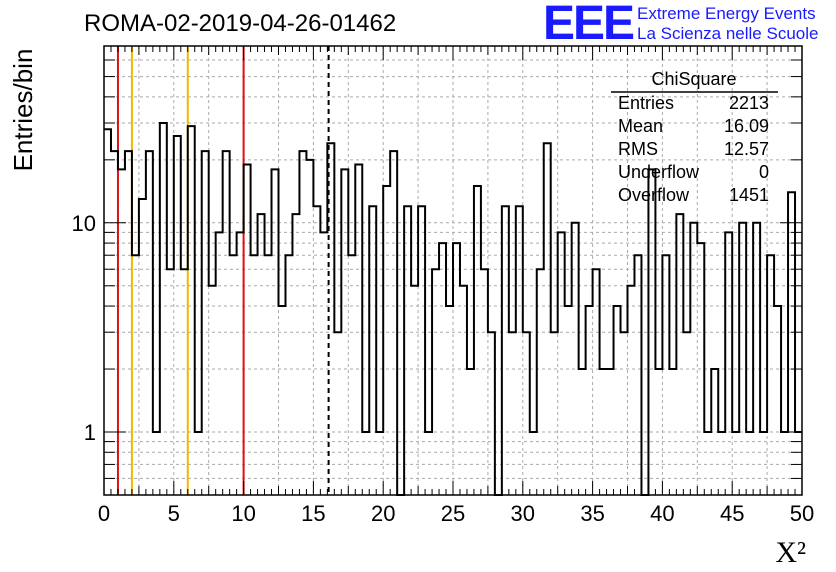 This screenshot has width=836, height=572. What do you see at coordinates (646, 103) in the screenshot?
I see `stats-label: Entries` at bounding box center [646, 103].